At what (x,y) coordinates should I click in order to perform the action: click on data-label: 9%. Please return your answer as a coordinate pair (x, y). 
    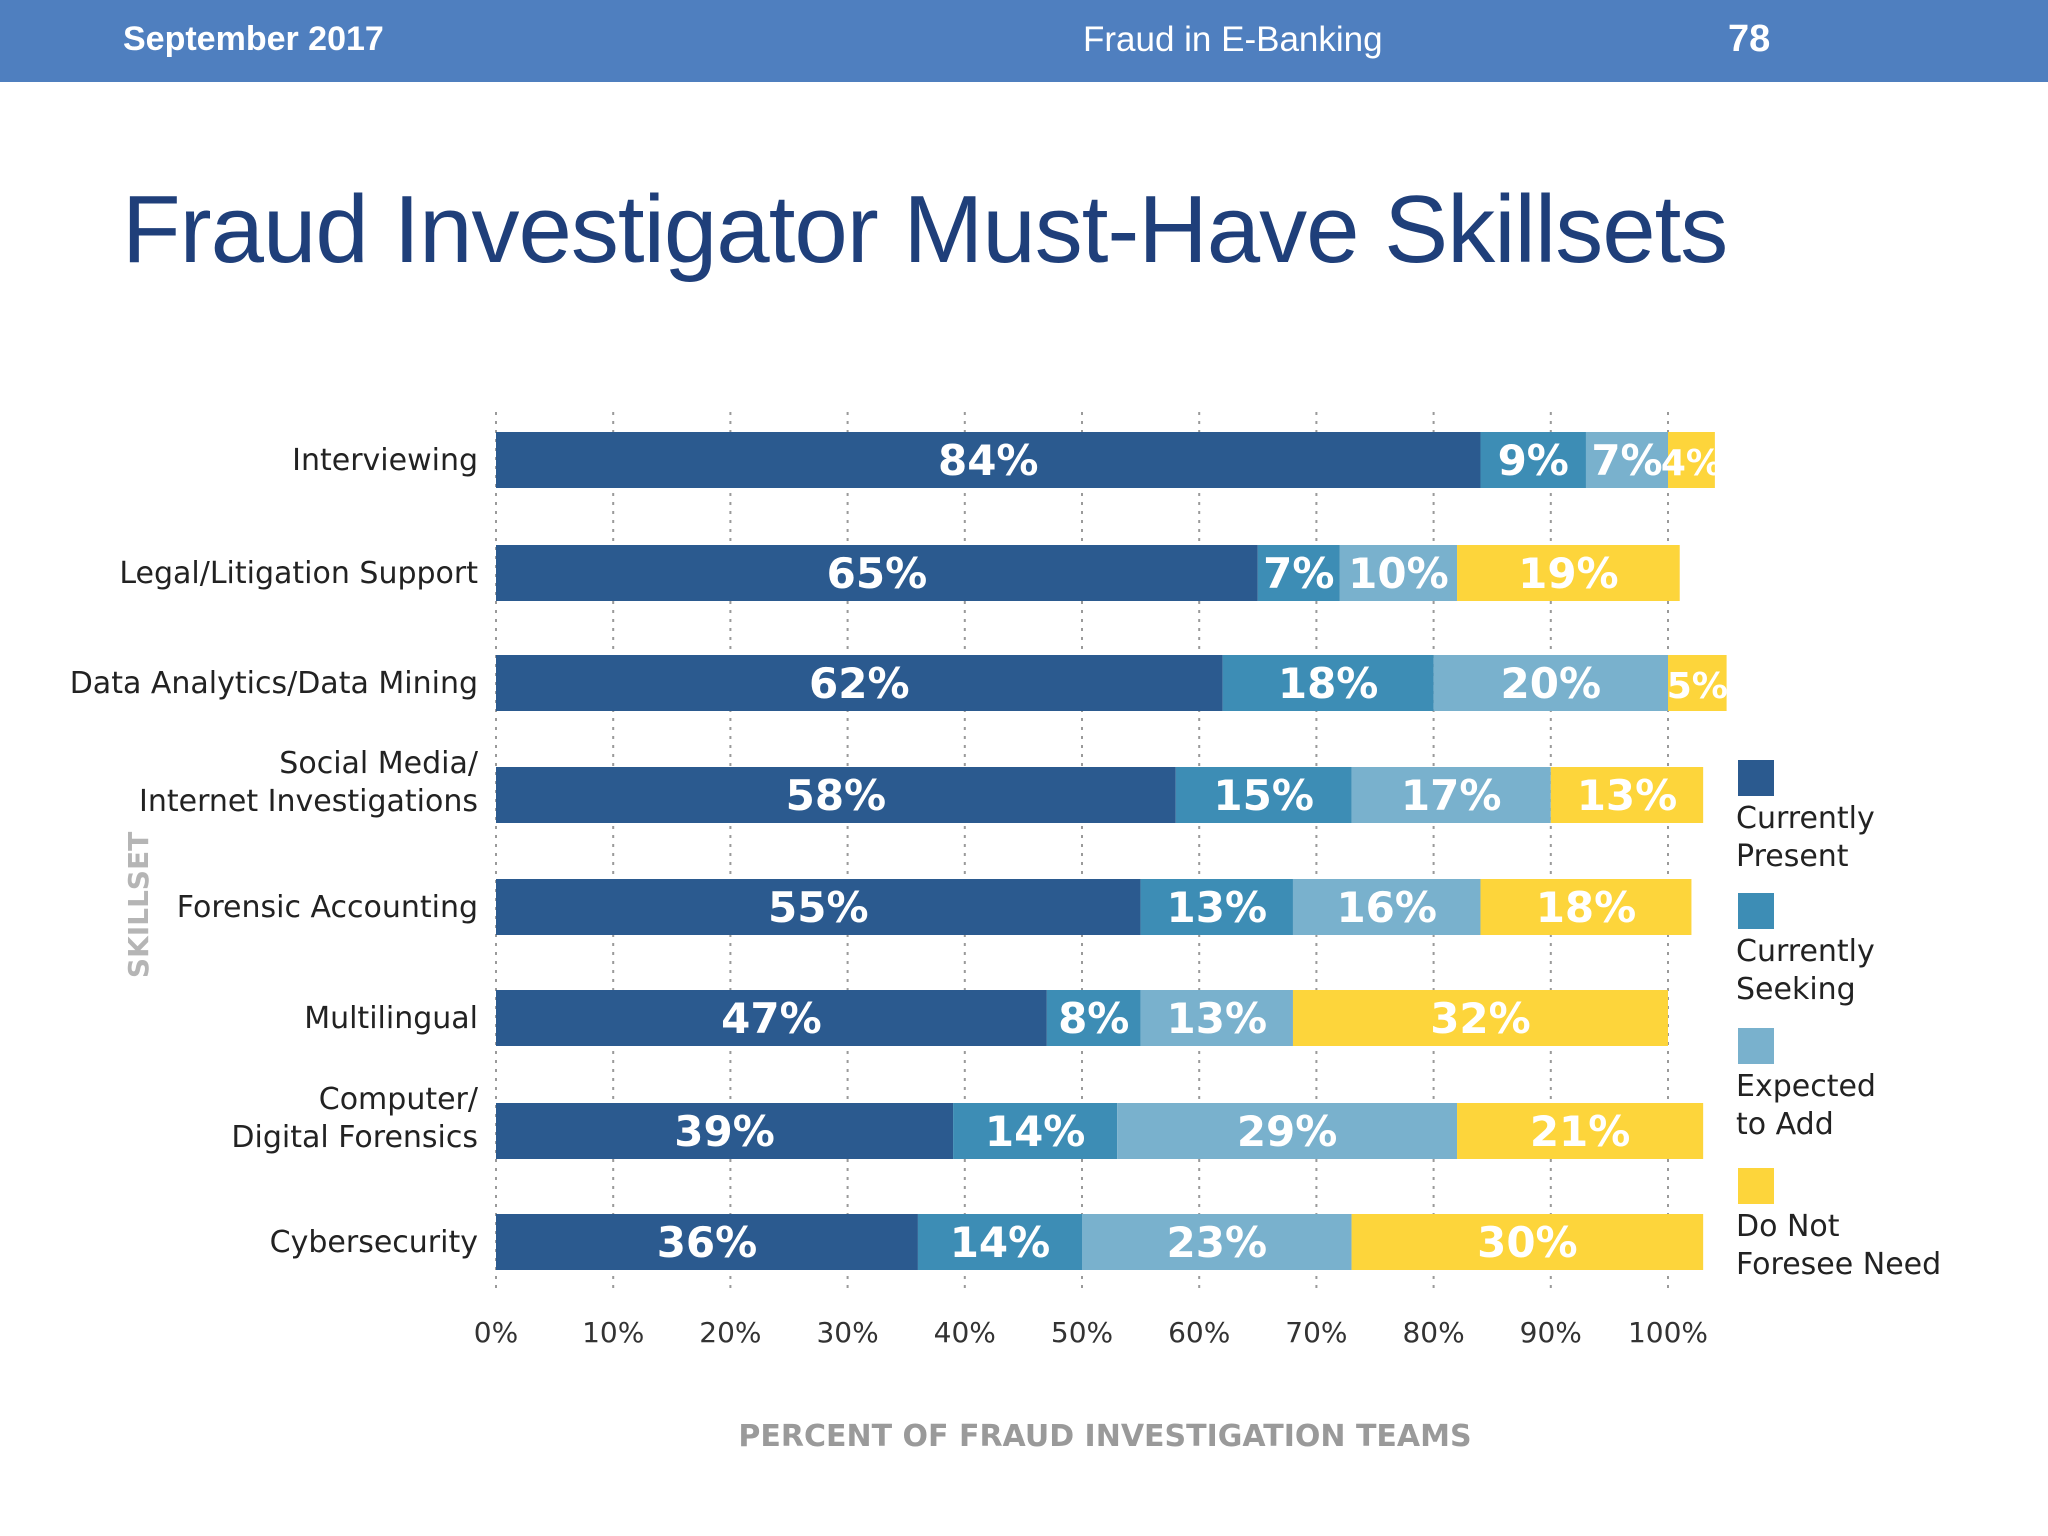
    Looking at the image, I should click on (1533, 460).